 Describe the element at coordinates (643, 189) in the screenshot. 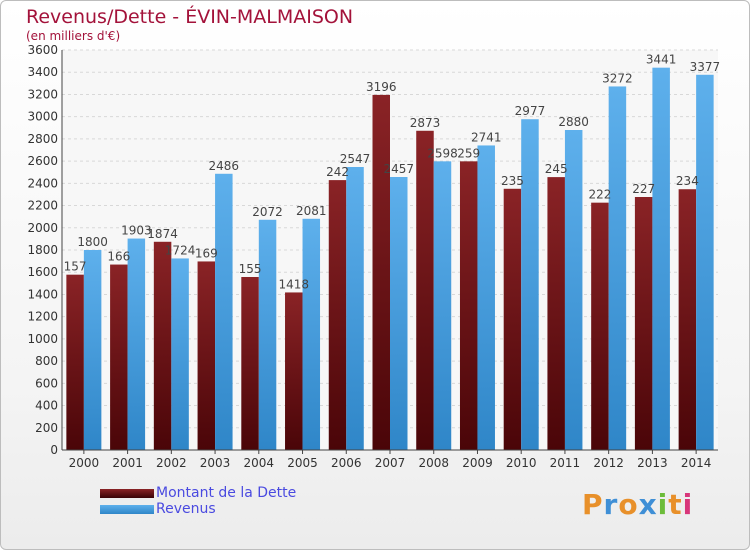

I see `data-label: 227` at that location.